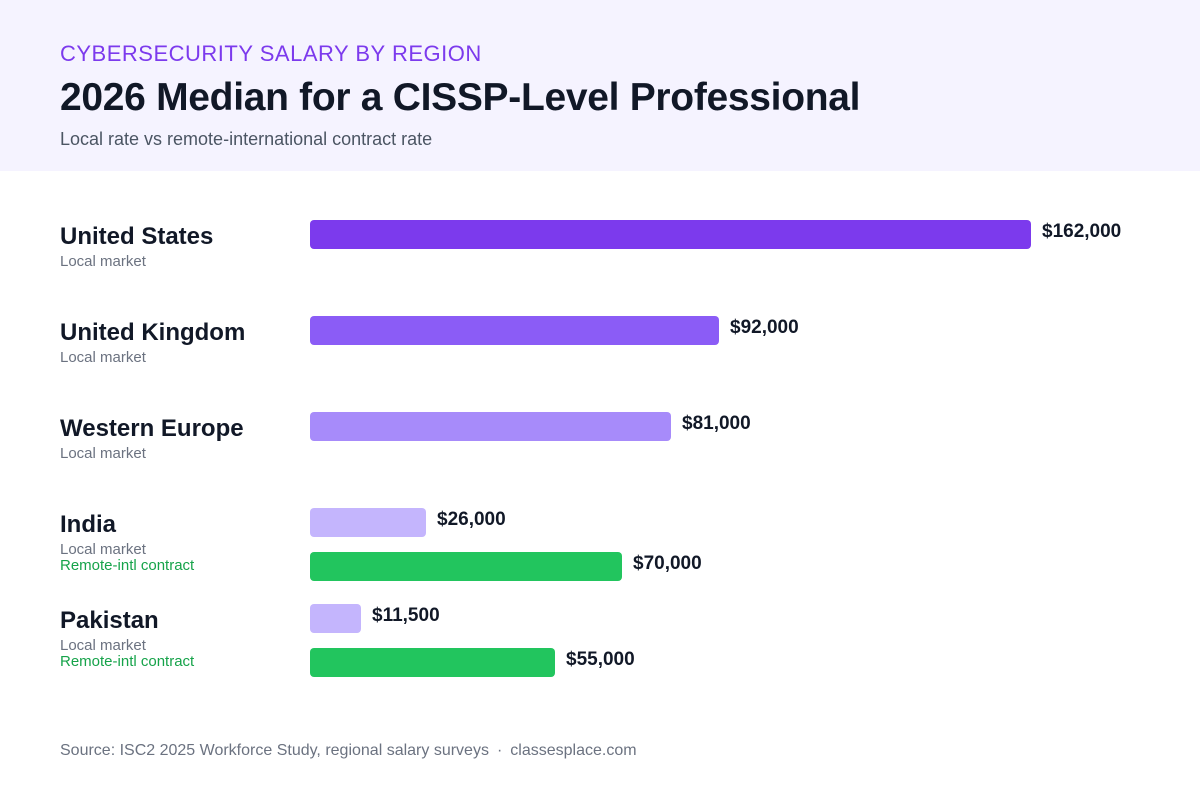  Describe the element at coordinates (152, 428) in the screenshot. I see `region-name: Western Europe` at that location.